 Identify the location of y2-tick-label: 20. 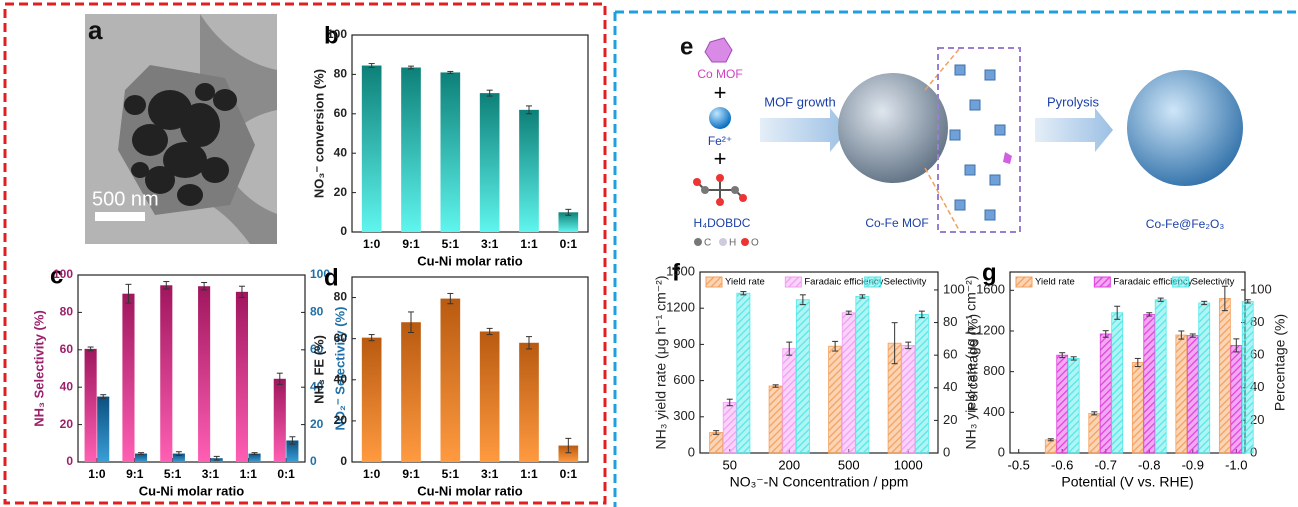
(317, 424).